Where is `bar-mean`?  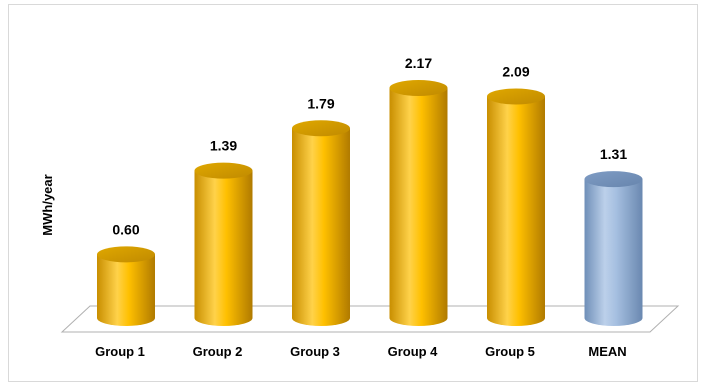 bar-mean is located at coordinates (613, 248).